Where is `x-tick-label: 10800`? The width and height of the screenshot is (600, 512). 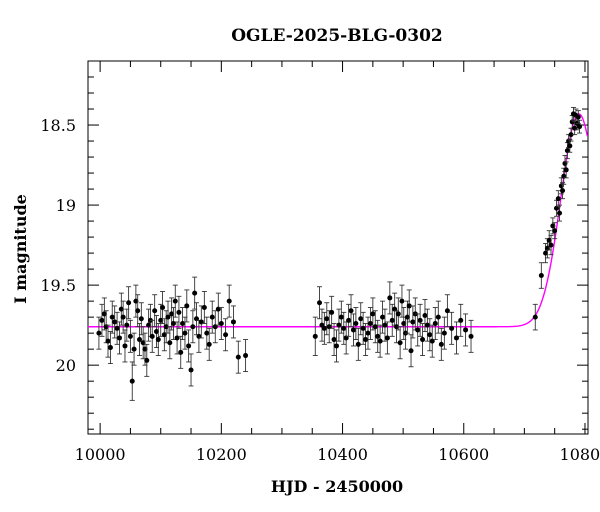 x-tick-label: 10800 is located at coordinates (580, 454).